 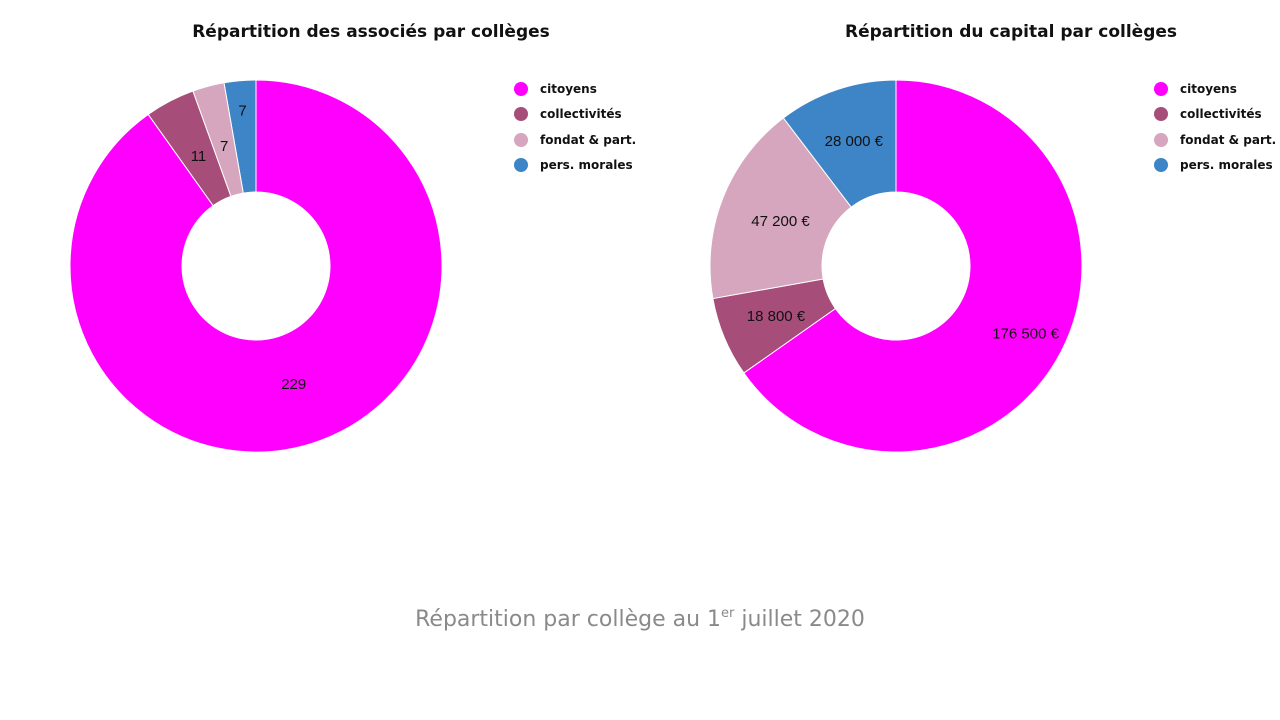 I want to click on slice-label-citoyens: 229, so click(x=293, y=384).